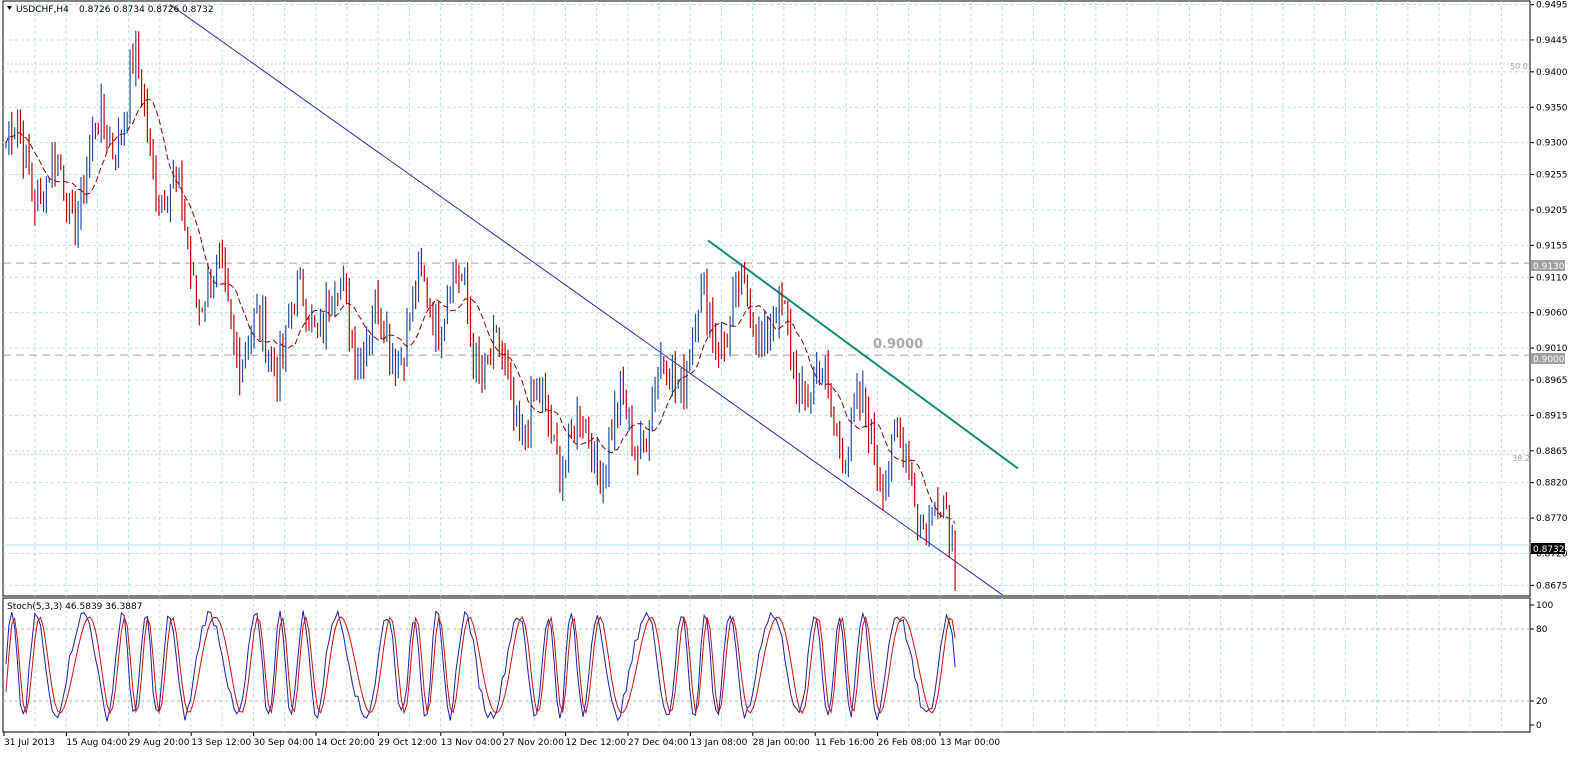 This screenshot has width=1596, height=762. Describe the element at coordinates (159, 743) in the screenshot. I see `time-tick-label: 29 Aug 20:00` at that location.